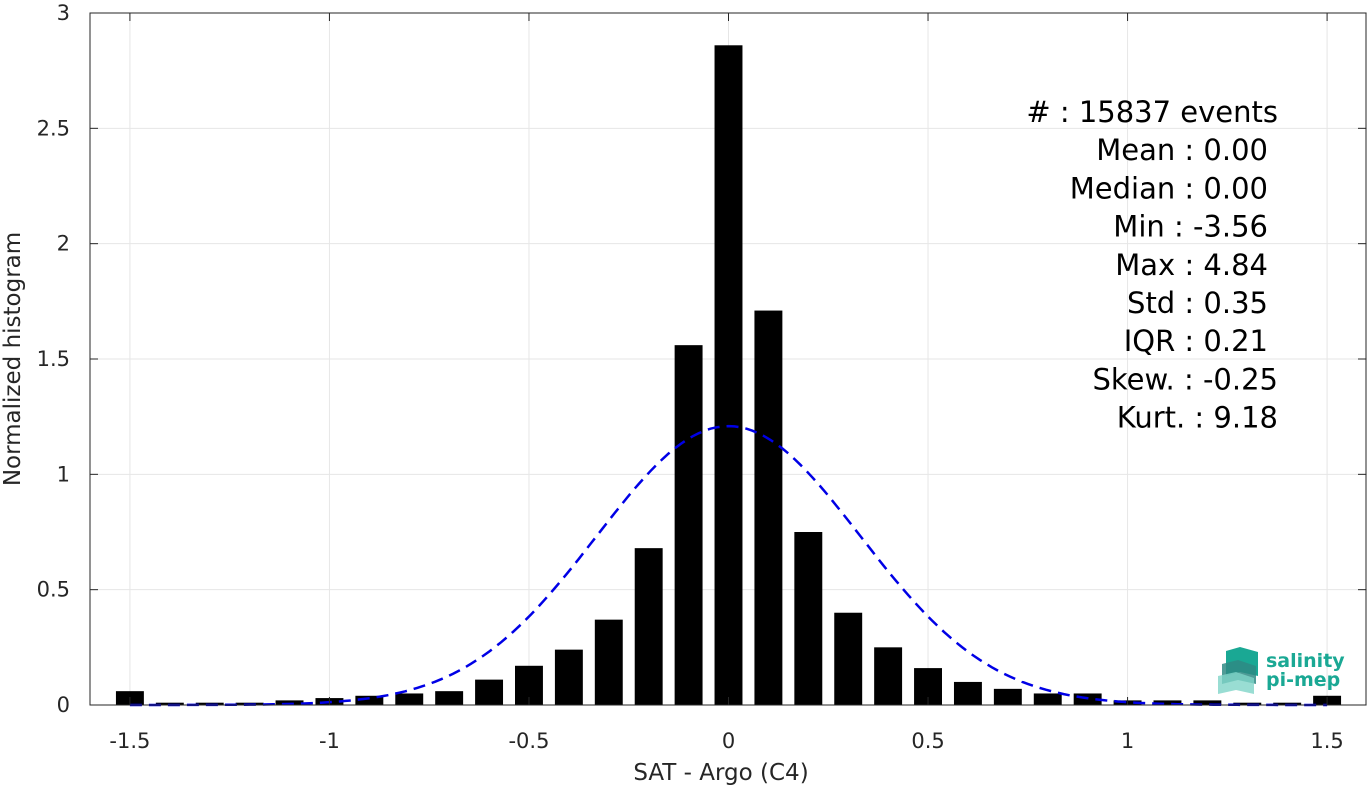  What do you see at coordinates (1182, 150) in the screenshot?
I see `stats-line: Mean : 0.00` at bounding box center [1182, 150].